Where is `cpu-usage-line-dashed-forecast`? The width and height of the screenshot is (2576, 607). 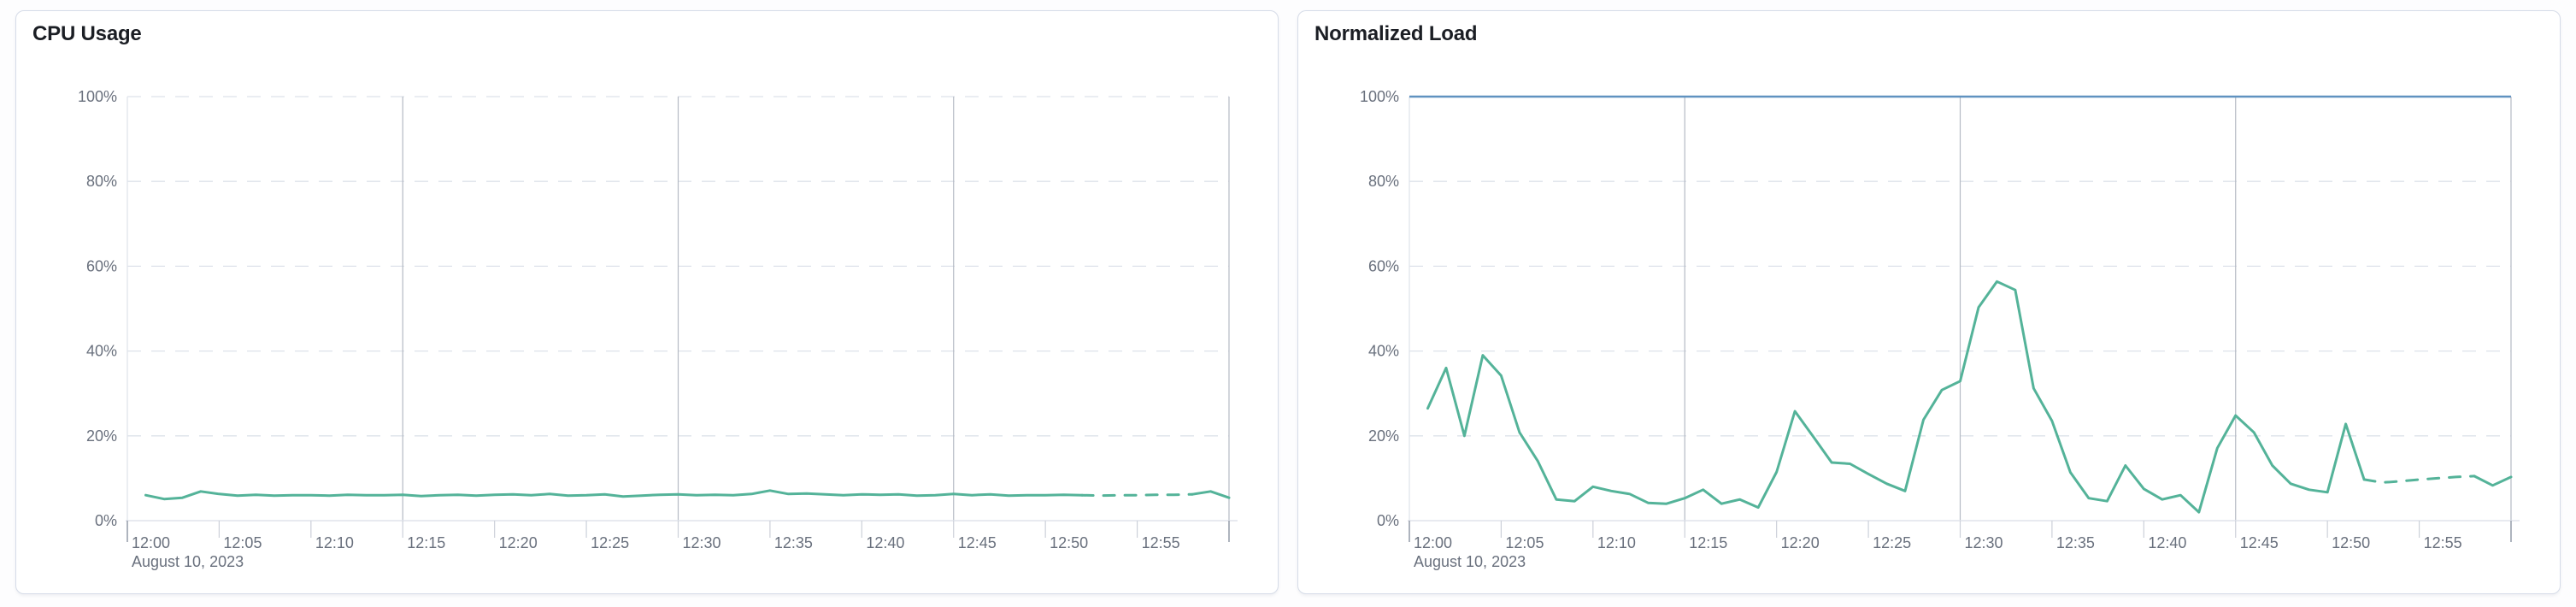
cpu-usage-line-dashed-forecast is located at coordinates (1137, 495).